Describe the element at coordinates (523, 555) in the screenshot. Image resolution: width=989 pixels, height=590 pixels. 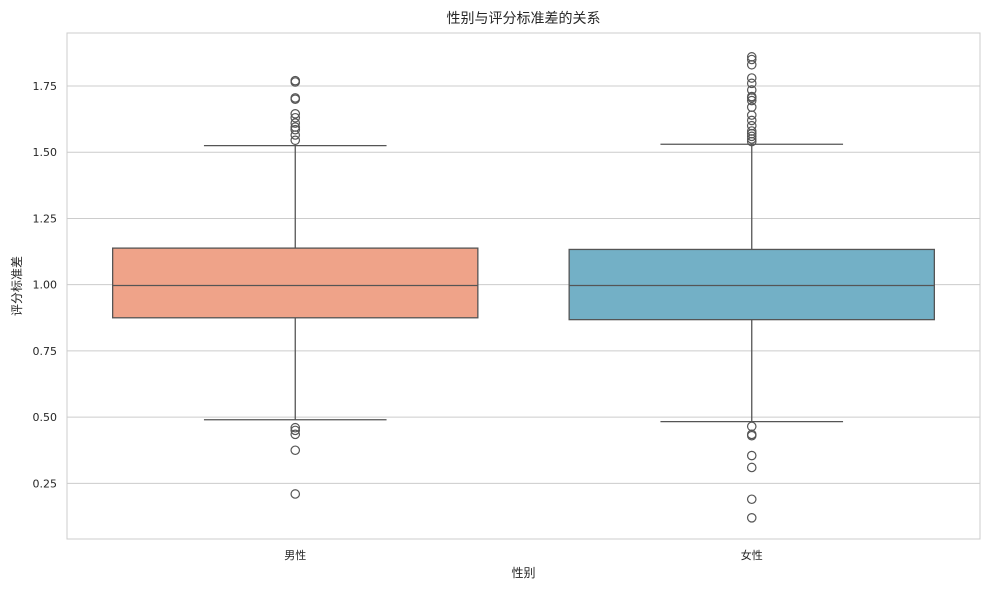
I see `x-ticks: 男性 女性` at that location.